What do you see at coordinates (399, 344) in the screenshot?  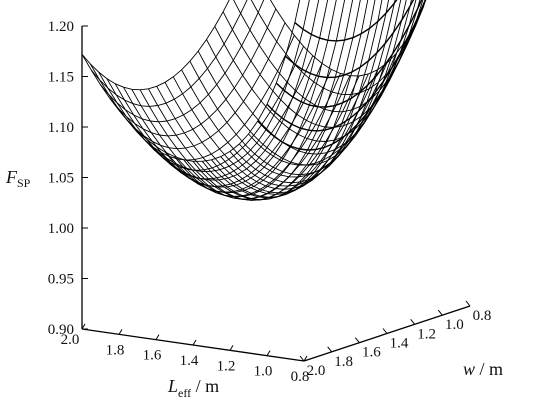 I see `y-tick-label: 1.4` at bounding box center [399, 344].